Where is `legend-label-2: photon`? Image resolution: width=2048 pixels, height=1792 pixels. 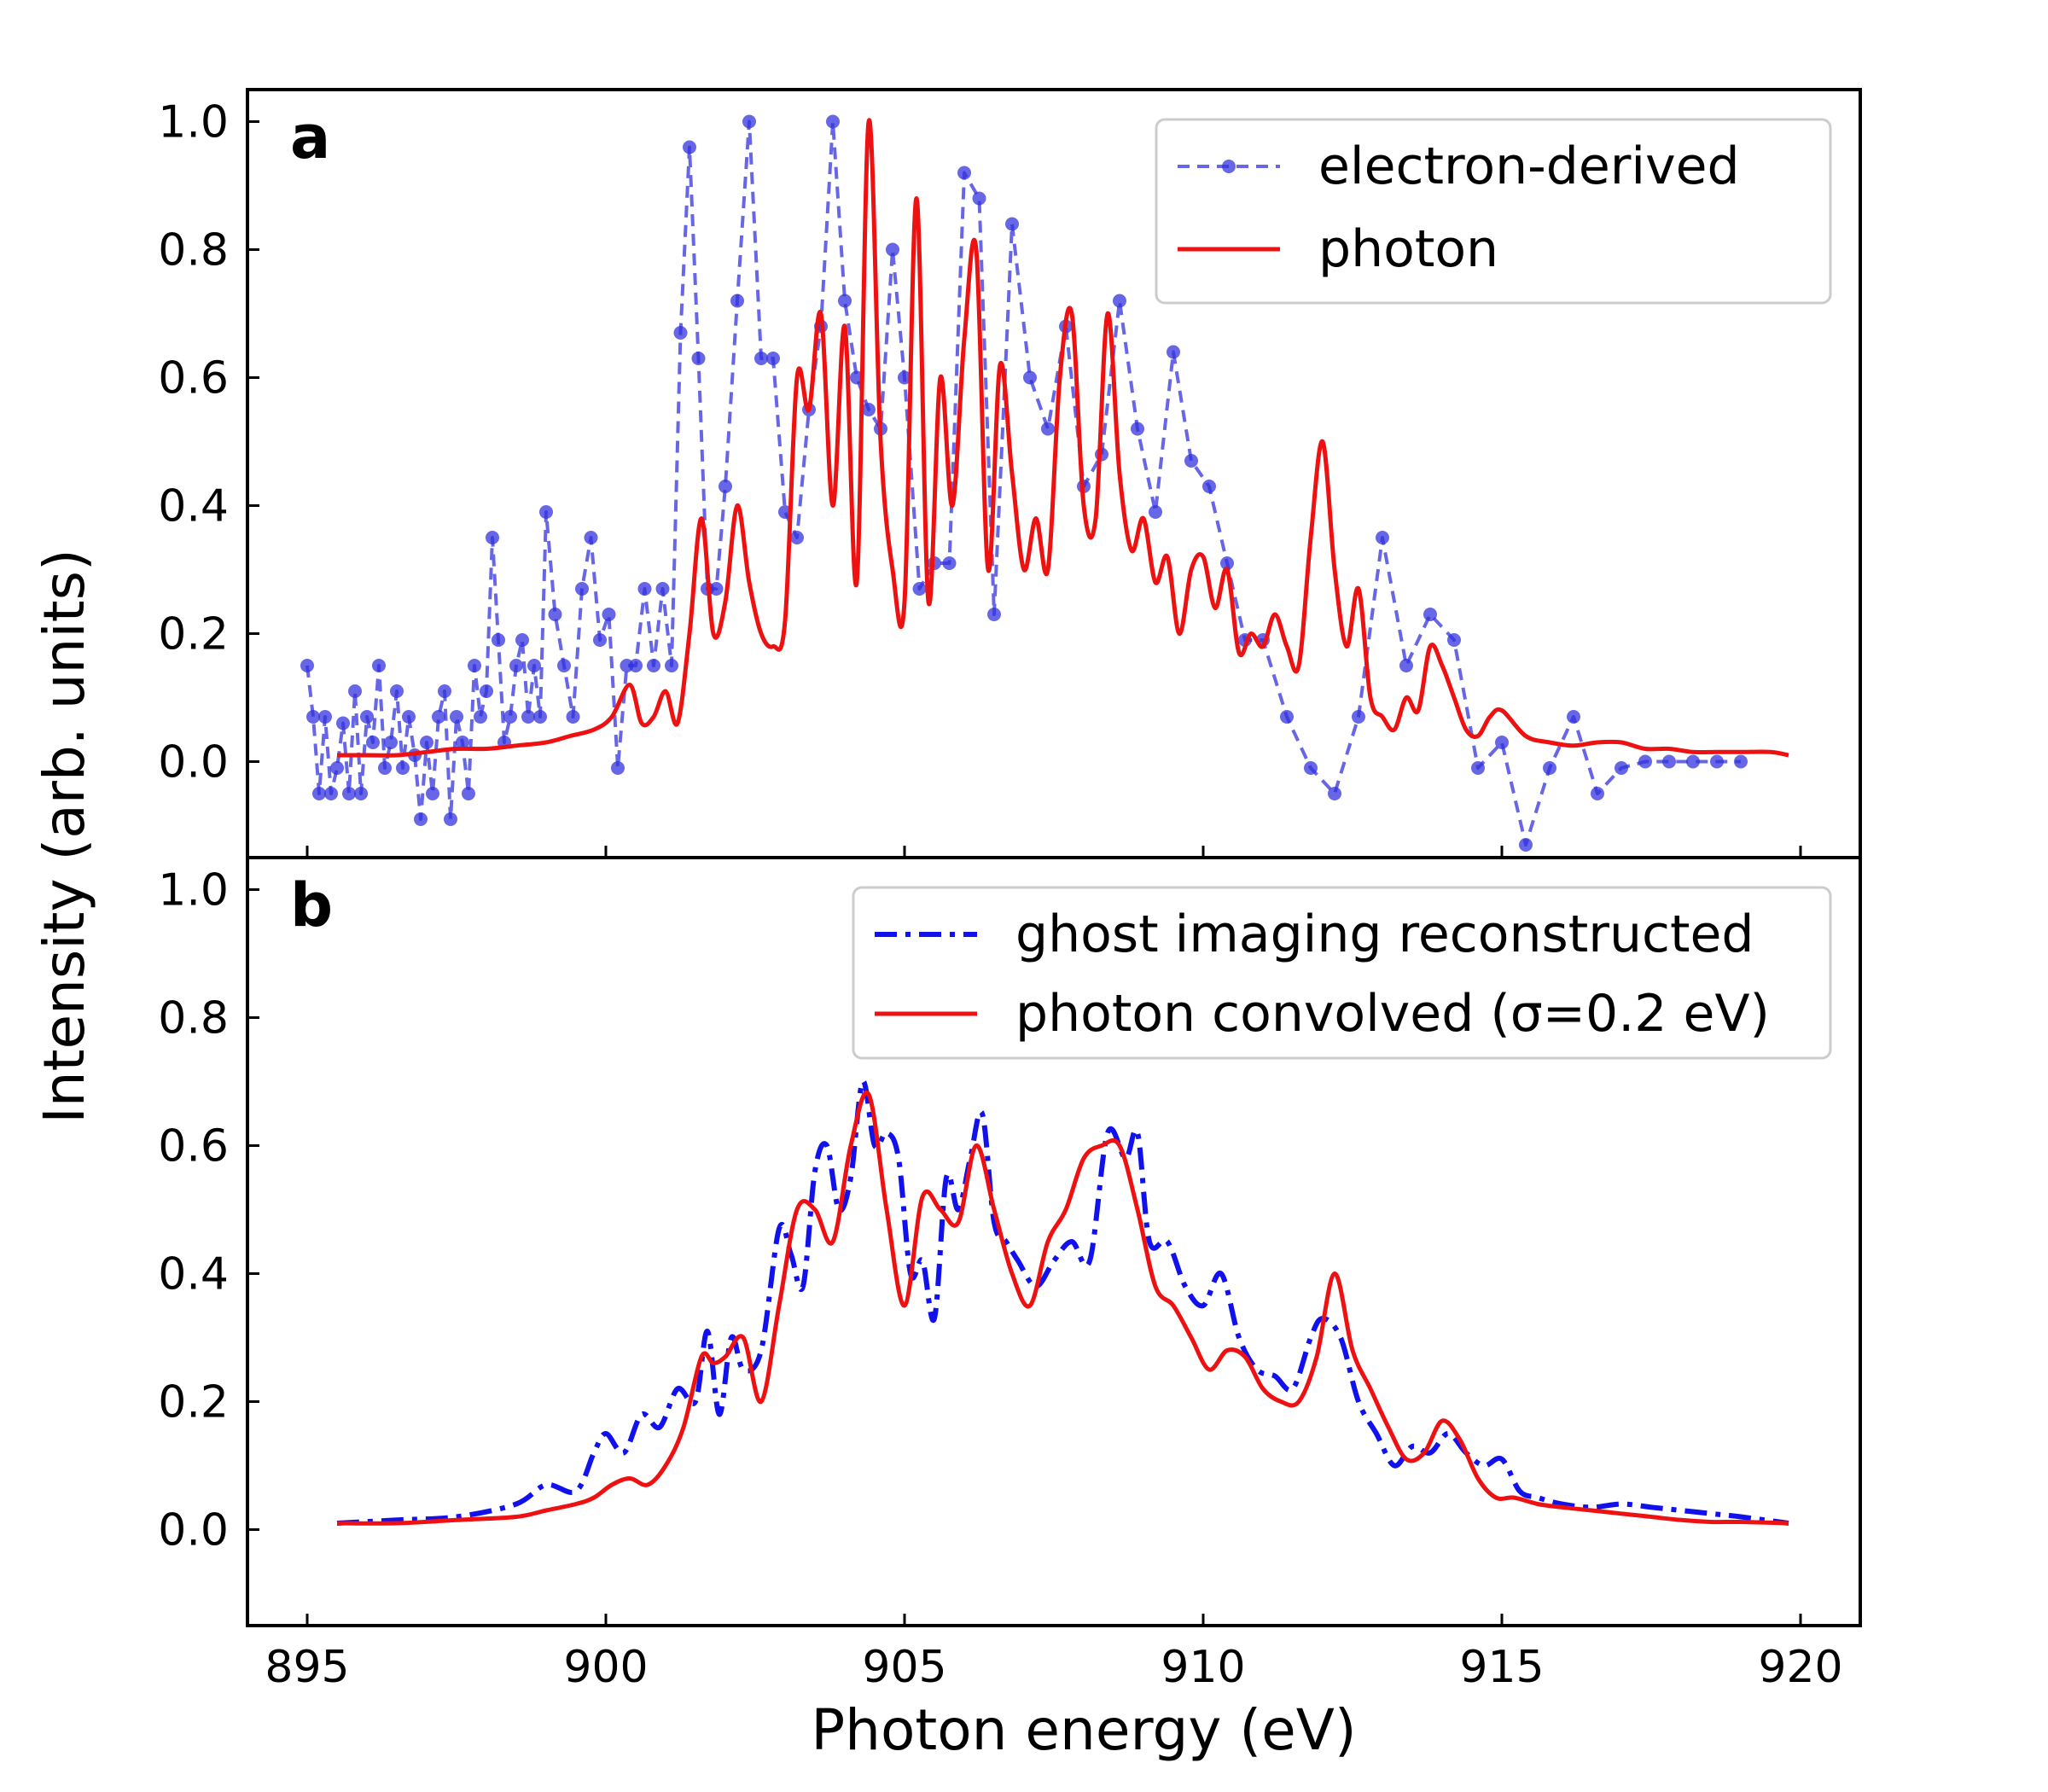
legend-label-2: photon is located at coordinates (1408, 249).